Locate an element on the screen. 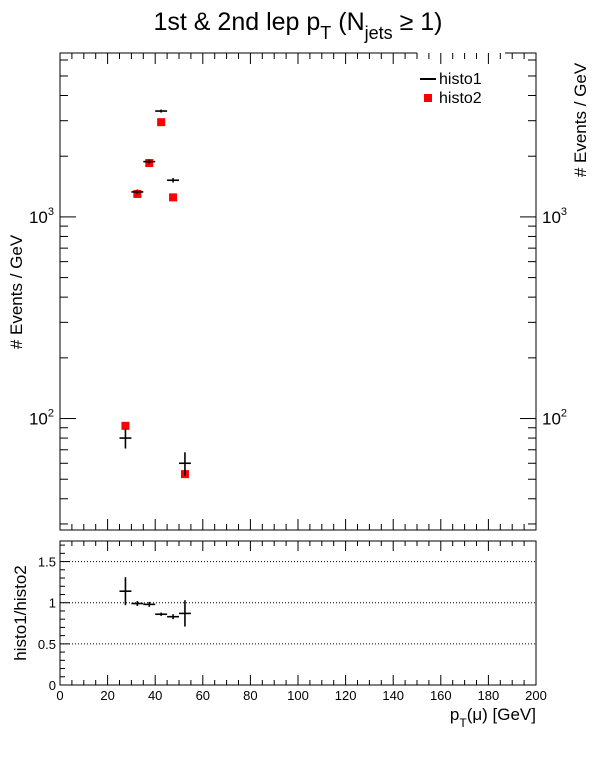 This screenshot has height=772, width=596. top-frame-gap is located at coordinates (461, 53).